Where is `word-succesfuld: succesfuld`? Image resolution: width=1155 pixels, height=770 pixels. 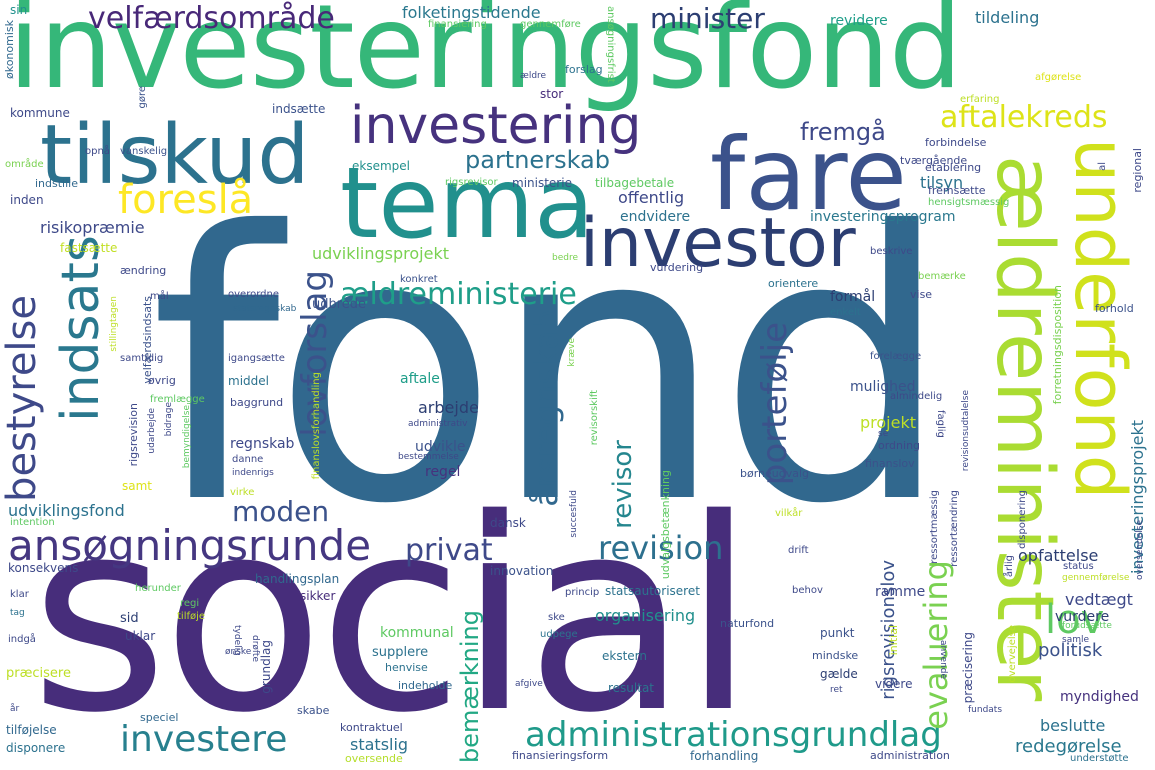
word-succesfuld: succesfuld is located at coordinates (574, 514).